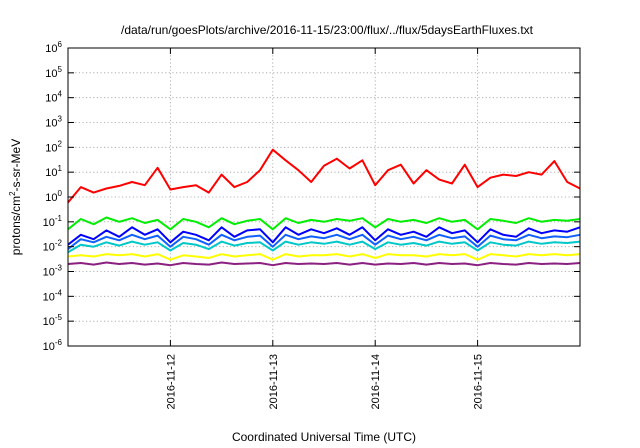 This screenshot has height=448, width=640. What do you see at coordinates (53, 271) in the screenshot?
I see `y-tick-label: 10⁻³` at bounding box center [53, 271].